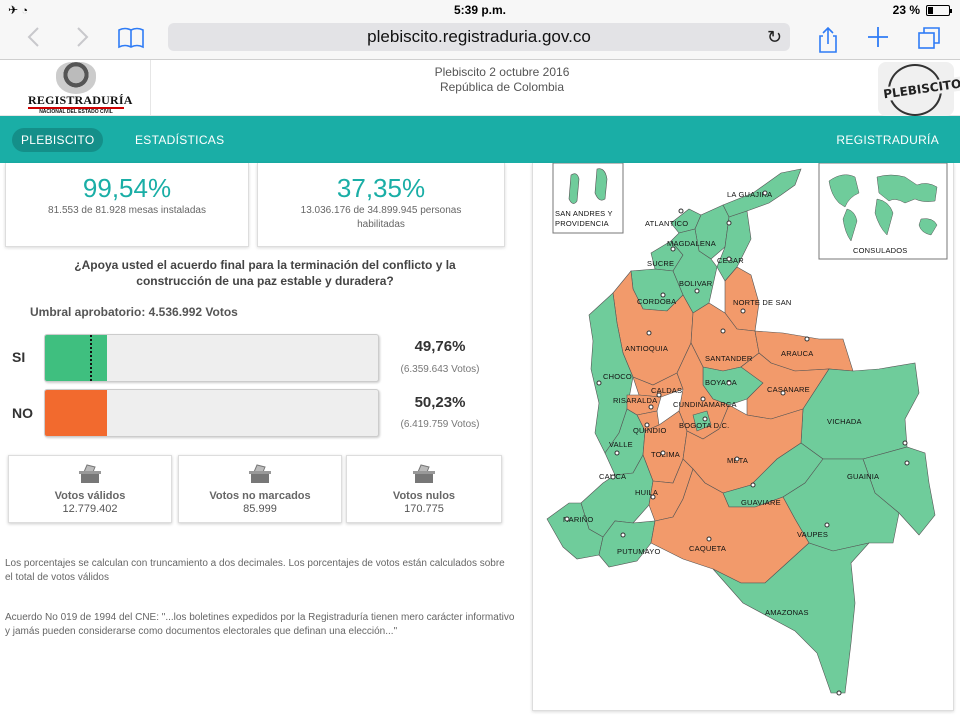 The image size is (960, 720). I want to click on consulados-inset: CONSULADOS, so click(883, 211).